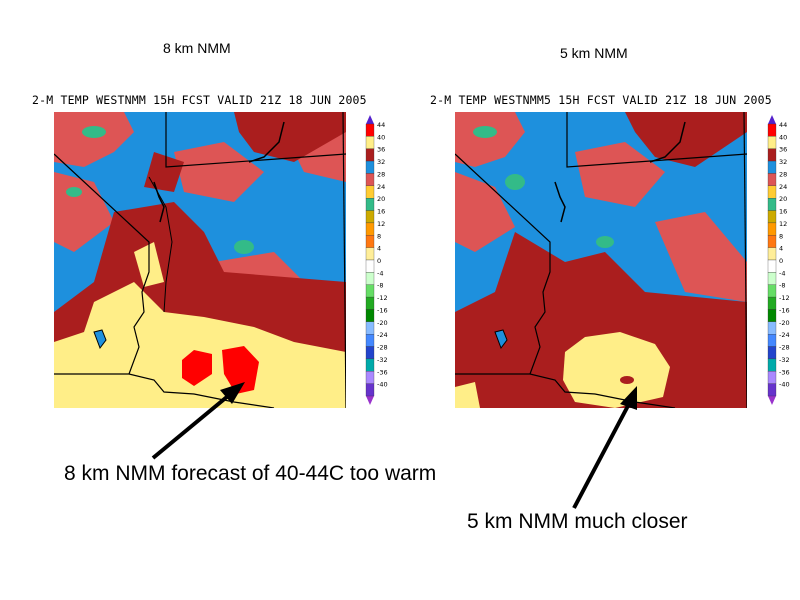 The image size is (800, 600). I want to click on annotation-right: 5 km NMM much closer, so click(577, 521).